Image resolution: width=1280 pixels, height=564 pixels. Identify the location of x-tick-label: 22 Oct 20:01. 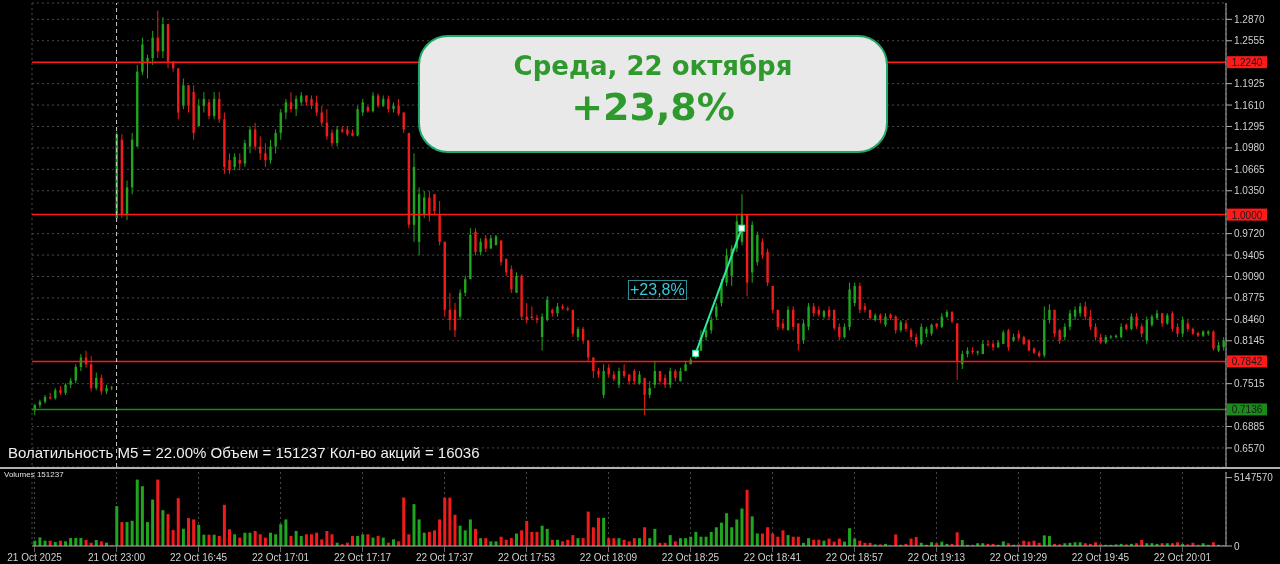
(1182, 558).